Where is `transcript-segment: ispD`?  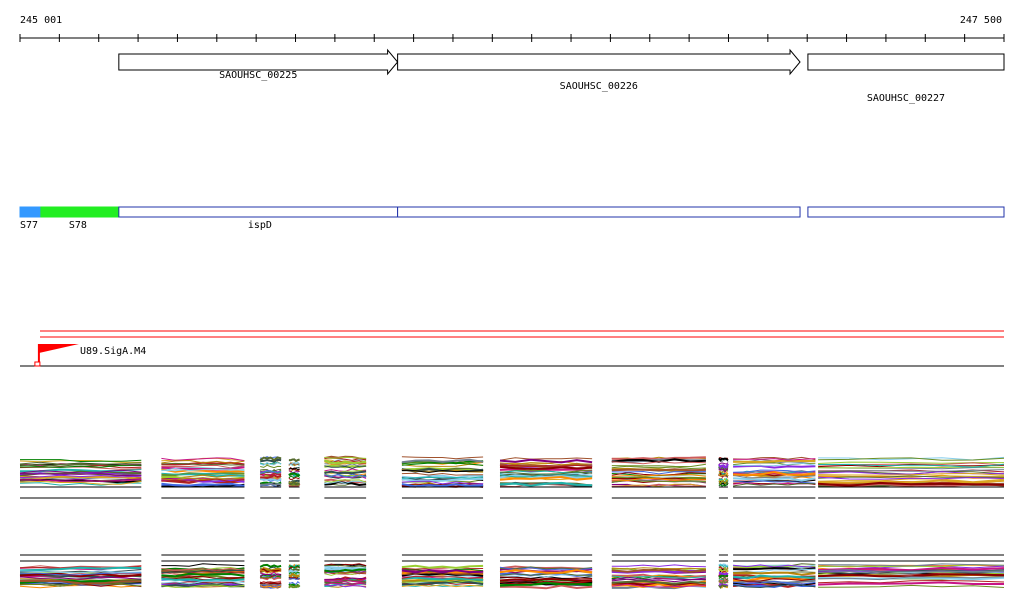 transcript-segment: ispD is located at coordinates (258, 218).